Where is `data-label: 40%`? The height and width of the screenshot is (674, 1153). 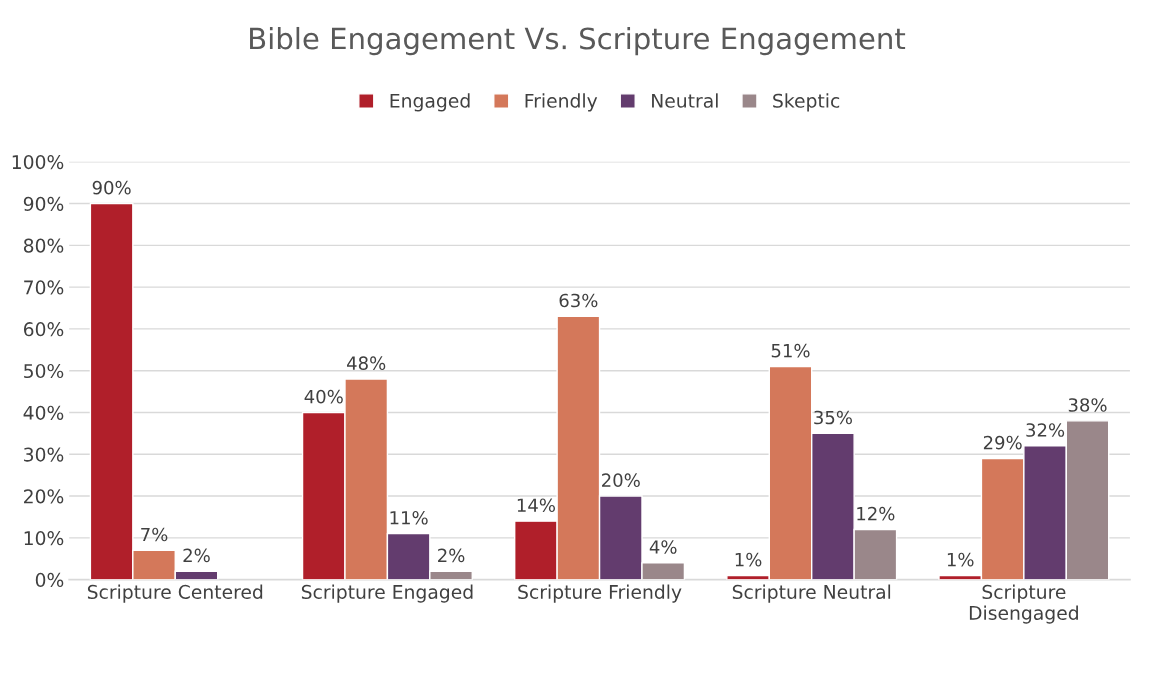
data-label: 40% is located at coordinates (323, 396).